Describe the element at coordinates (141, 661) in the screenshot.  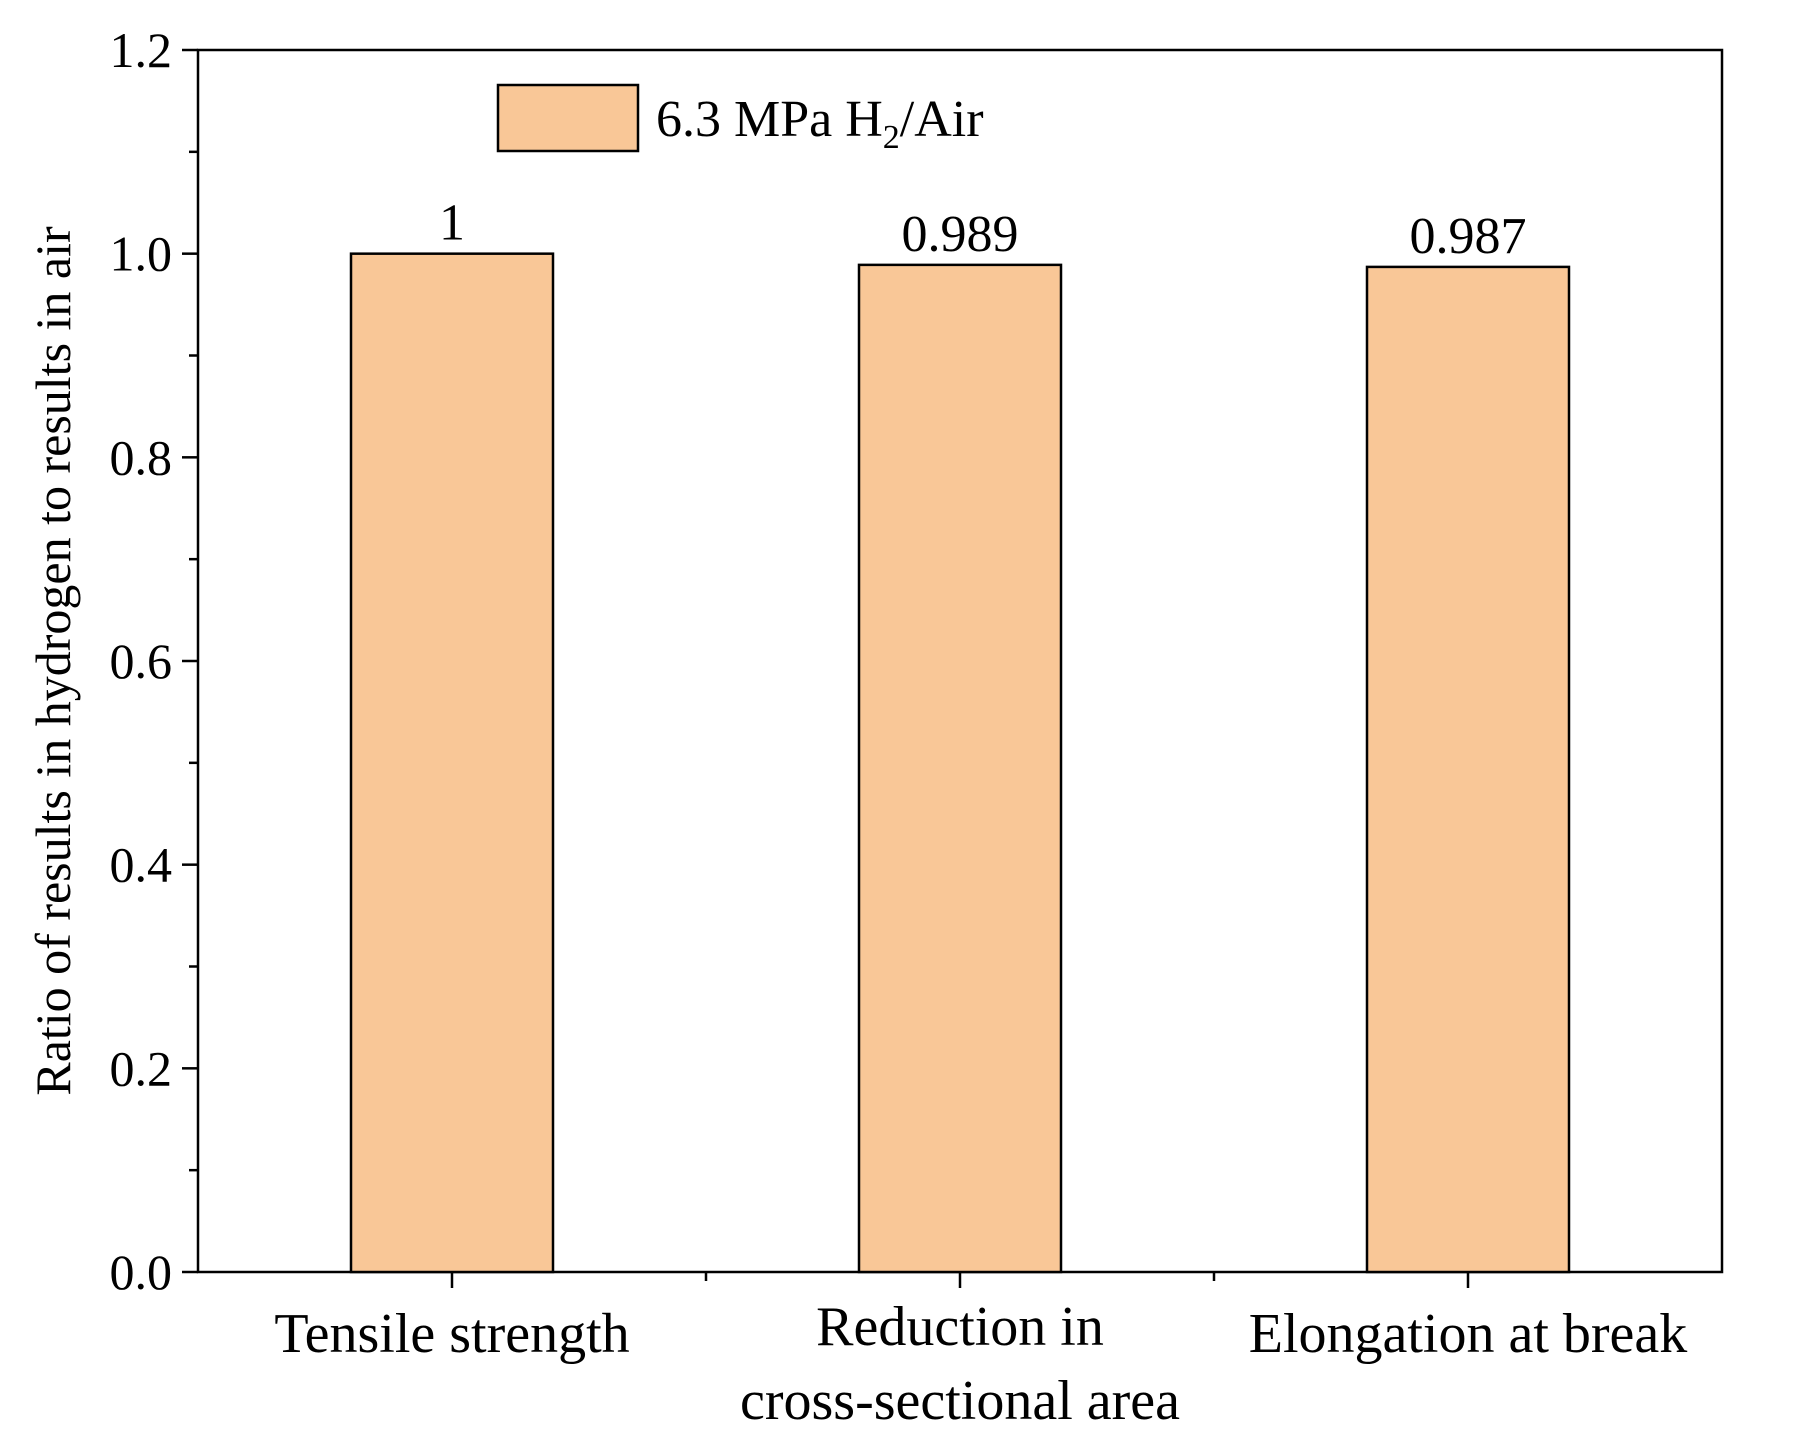
I see `y-tick-label: 0.6` at that location.